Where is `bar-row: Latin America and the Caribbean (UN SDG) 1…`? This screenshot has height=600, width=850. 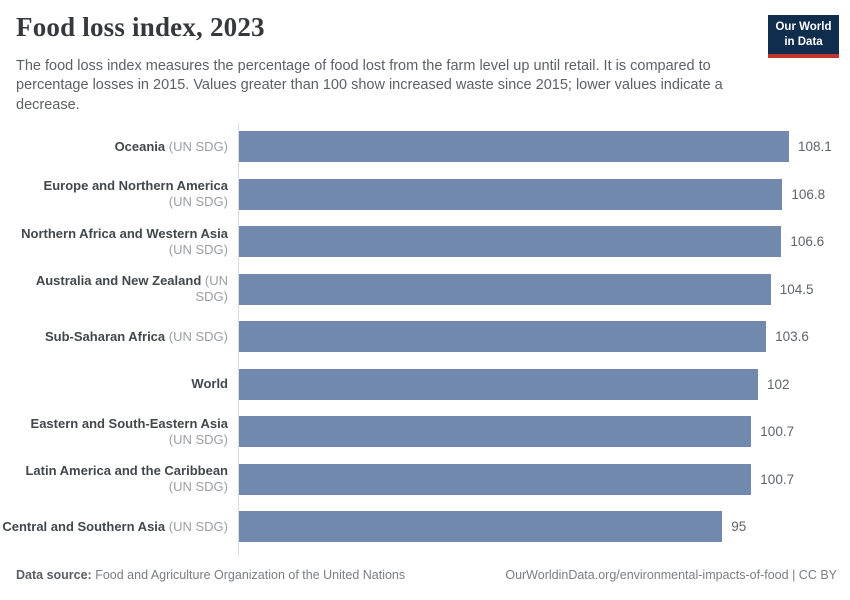
bar-row: Latin America and the Caribbean (UN SDG) 1… is located at coordinates (425, 480).